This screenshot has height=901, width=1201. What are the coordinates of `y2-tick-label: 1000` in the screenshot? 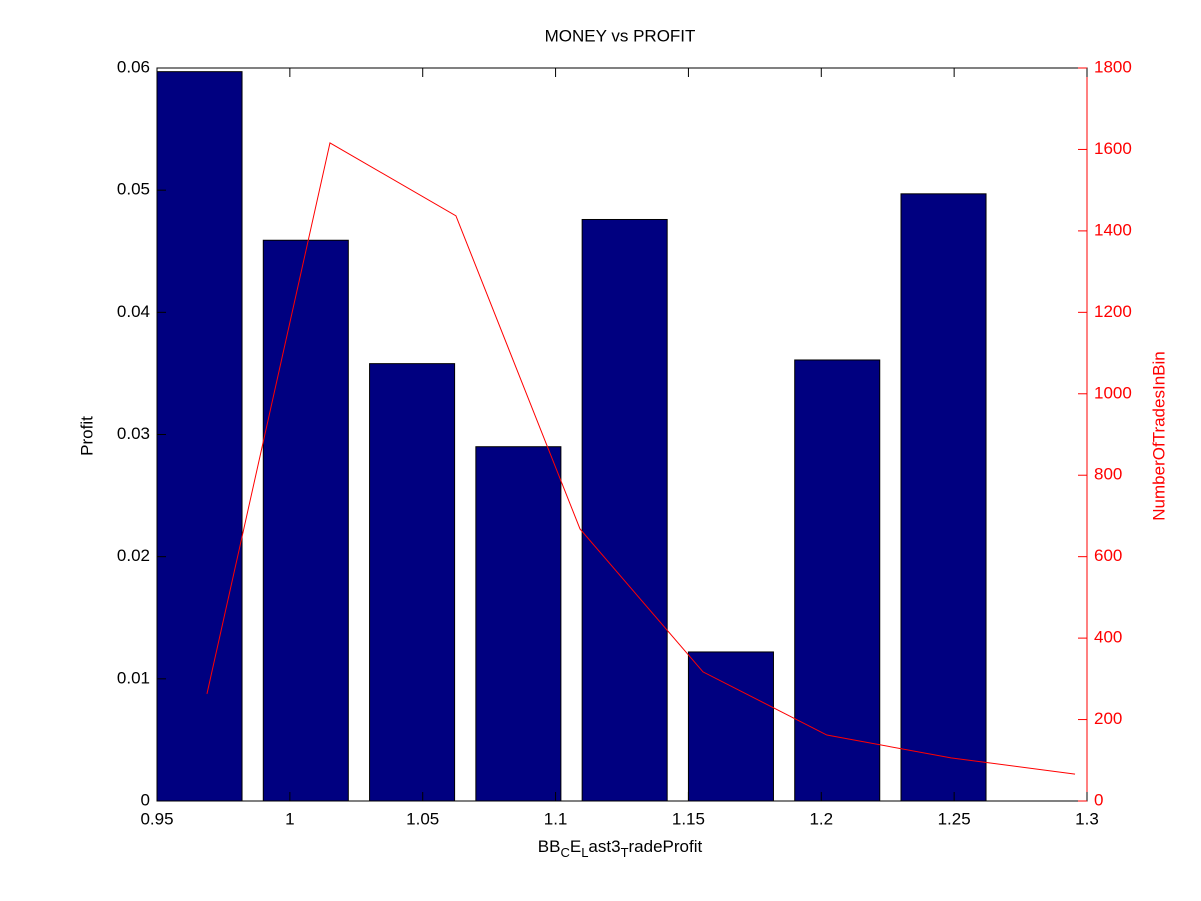 It's located at (1113, 392).